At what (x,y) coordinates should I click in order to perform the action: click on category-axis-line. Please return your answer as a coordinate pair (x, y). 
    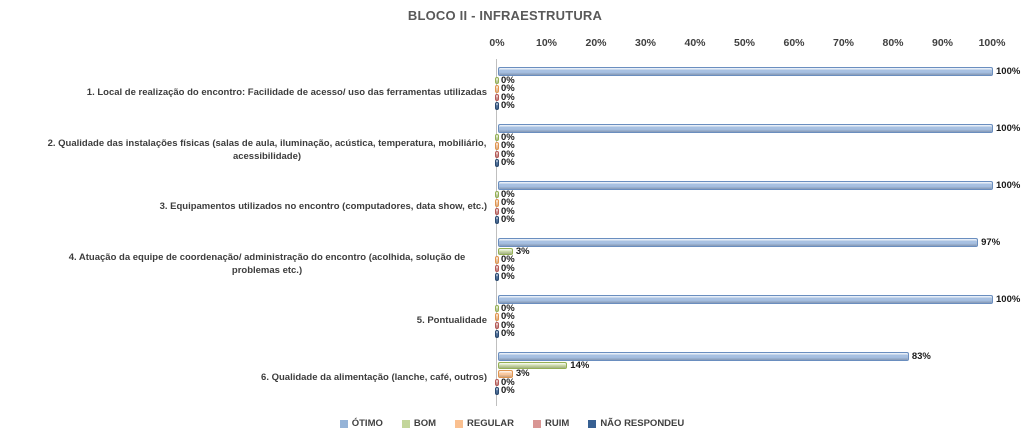
    Looking at the image, I should click on (496, 232).